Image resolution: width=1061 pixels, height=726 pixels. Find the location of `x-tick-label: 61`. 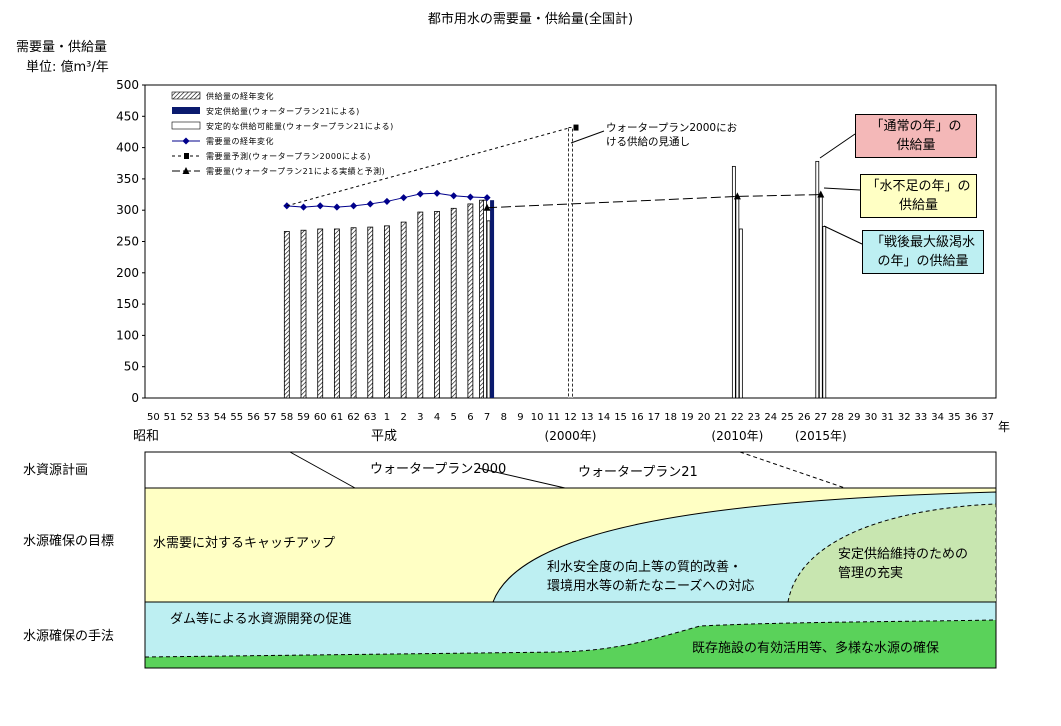

x-tick-label: 61 is located at coordinates (337, 417).